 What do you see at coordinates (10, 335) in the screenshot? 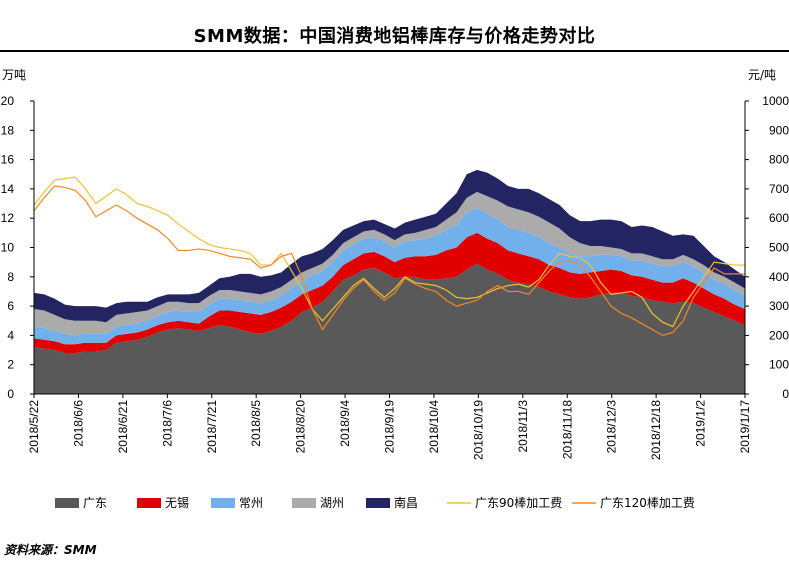
I see `left-axis-tick-label: 4` at bounding box center [10, 335].